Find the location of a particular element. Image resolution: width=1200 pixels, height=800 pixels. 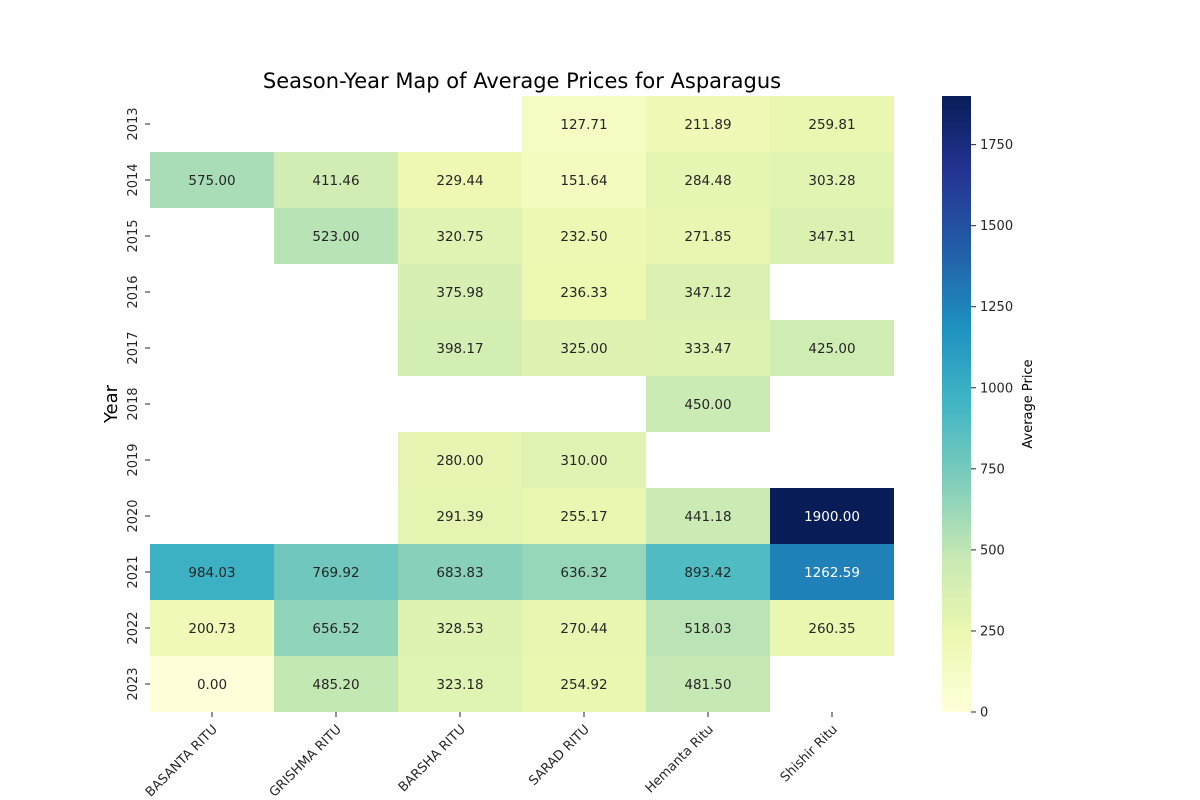

cell-value-label: 893.42 is located at coordinates (707, 573).